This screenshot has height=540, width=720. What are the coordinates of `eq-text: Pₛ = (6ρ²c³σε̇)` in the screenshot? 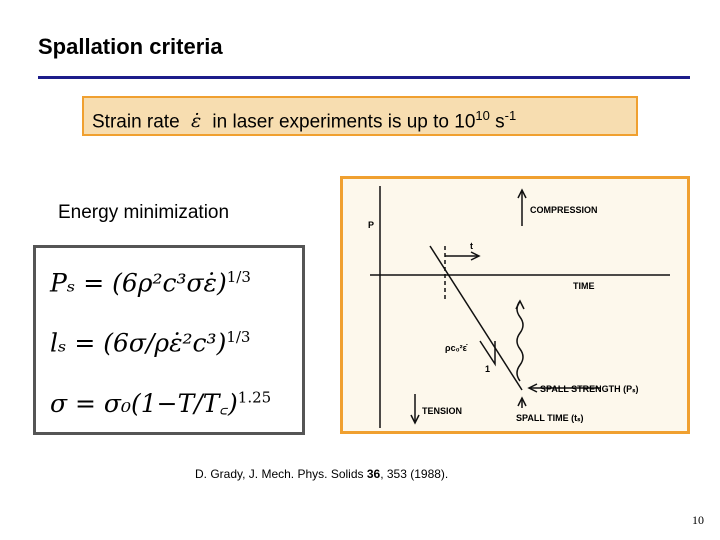 It's located at (138, 283).